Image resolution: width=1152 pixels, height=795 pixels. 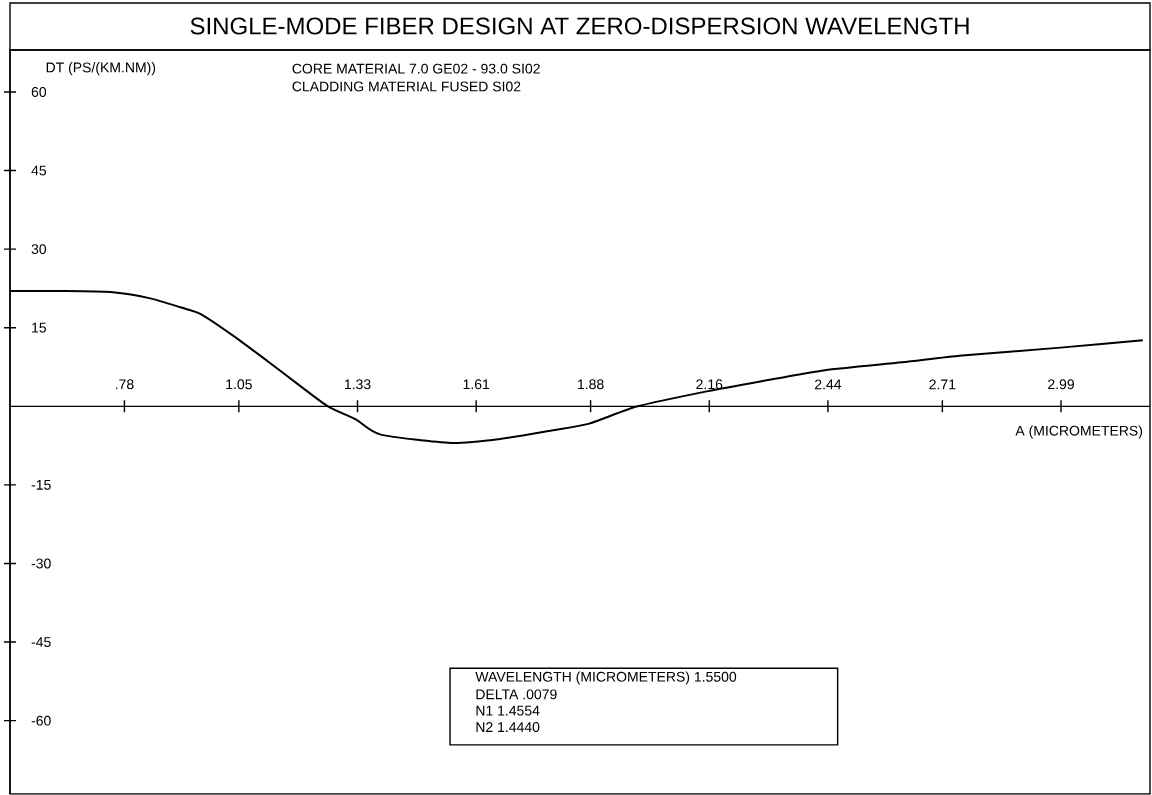 What do you see at coordinates (101, 69) in the screenshot?
I see `y-axis-title: DT (PS/(KM.NM))` at bounding box center [101, 69].